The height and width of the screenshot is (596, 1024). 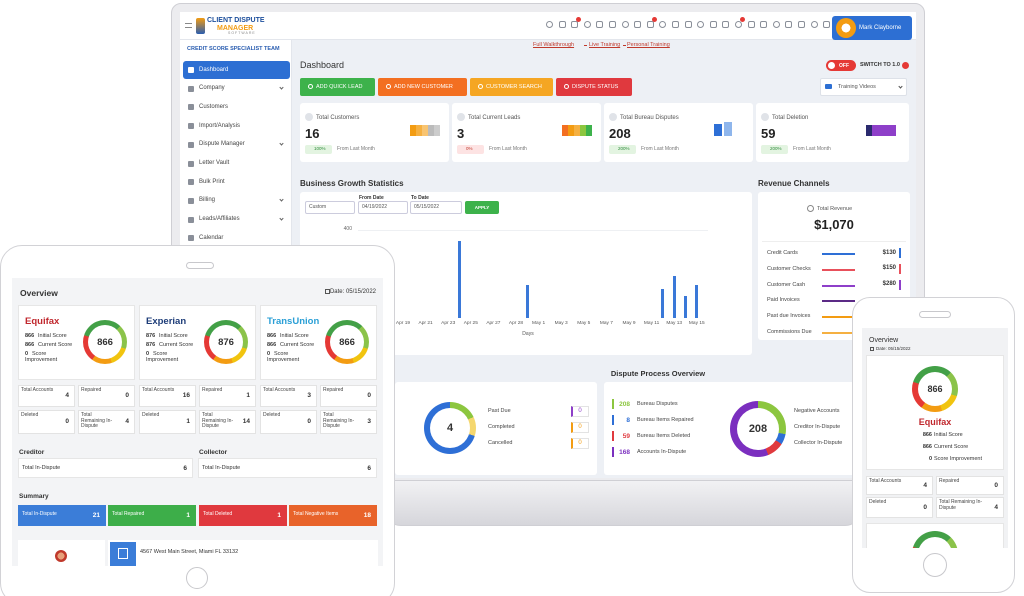 I want to click on action-label: ADD QUICK LEAD, so click(x=339, y=87).